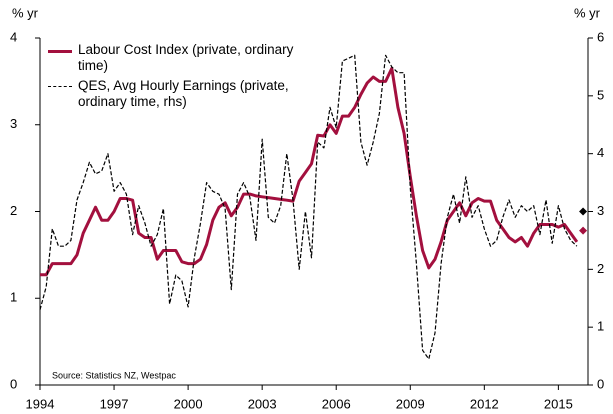 Image resolution: width=613 pixels, height=414 pixels. I want to click on x-tick-label: 1994, so click(40, 403).